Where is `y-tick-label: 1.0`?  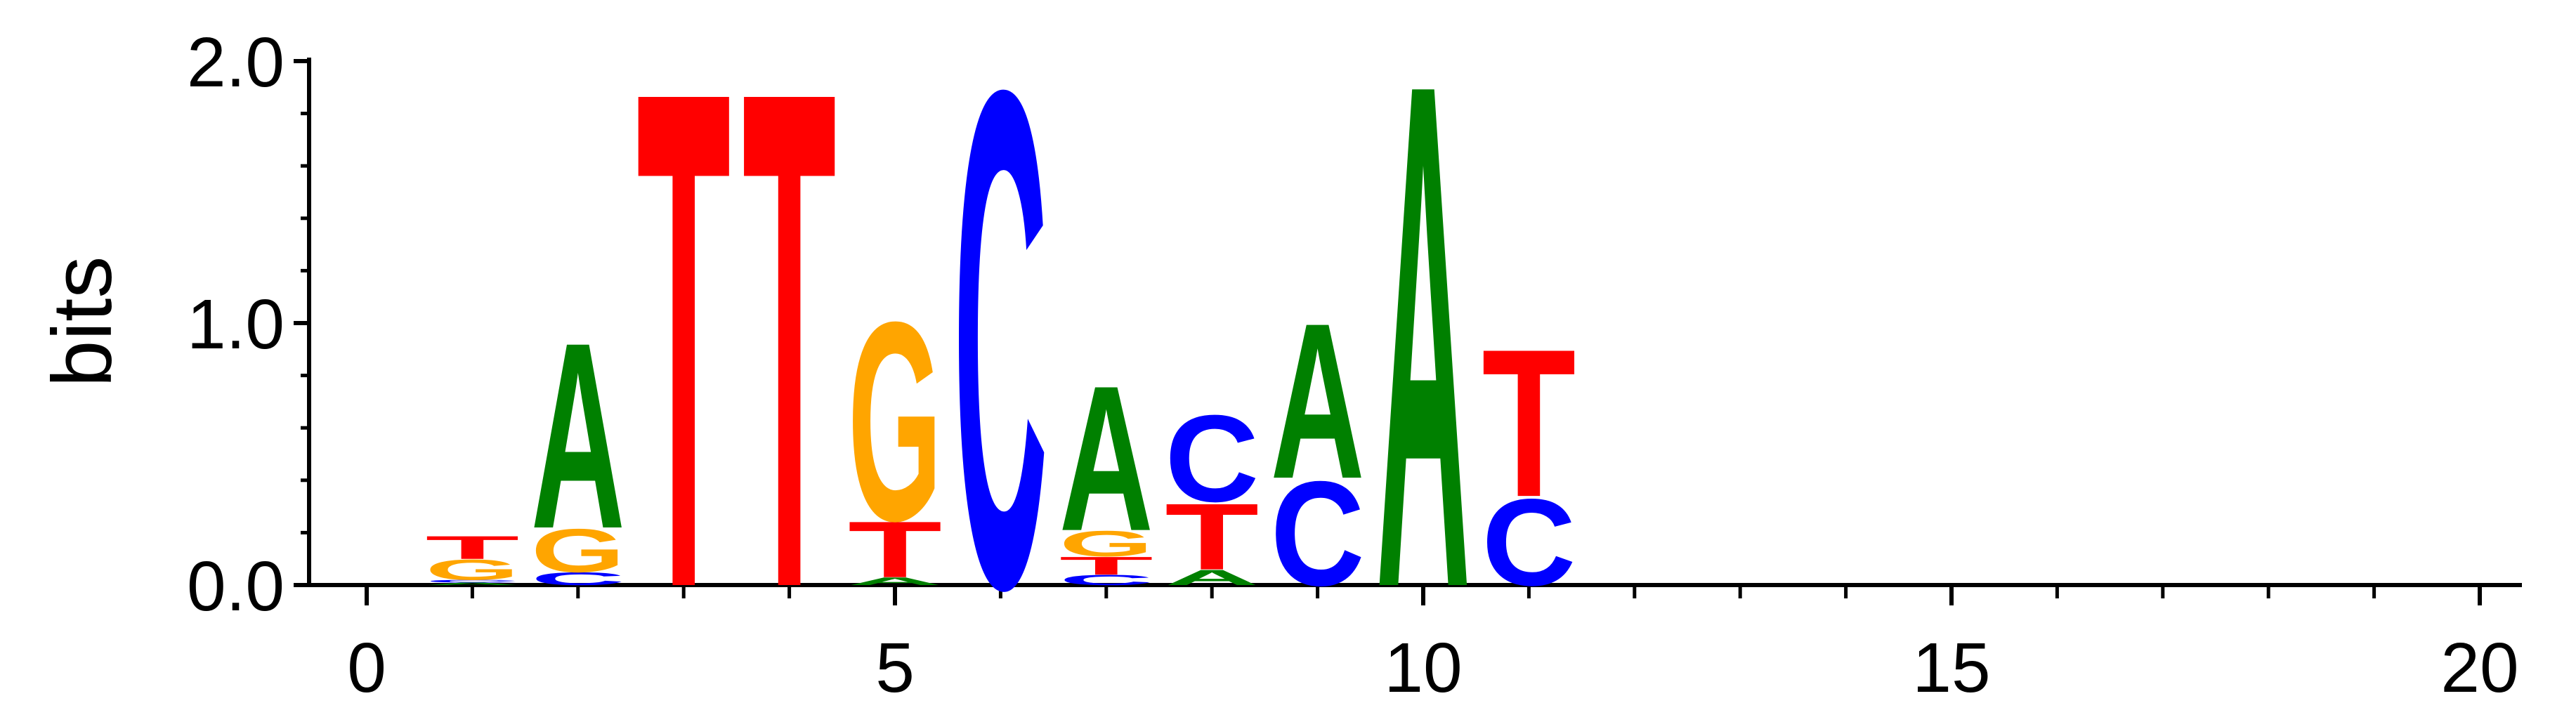
y-tick-label: 1.0 is located at coordinates (236, 324).